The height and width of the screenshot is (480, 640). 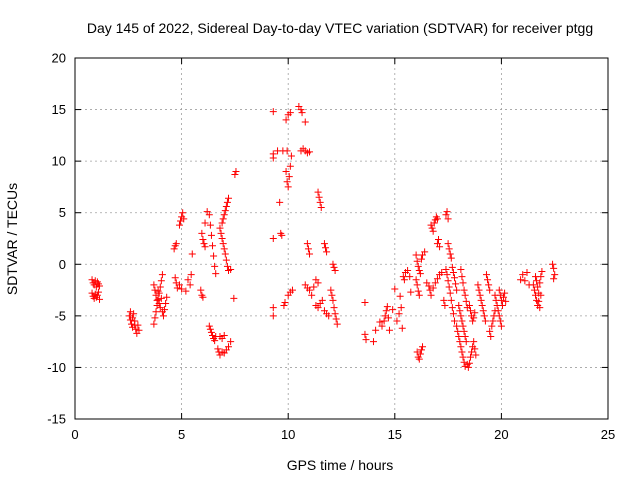 I want to click on y-tick-label: 0, so click(x=62, y=264).